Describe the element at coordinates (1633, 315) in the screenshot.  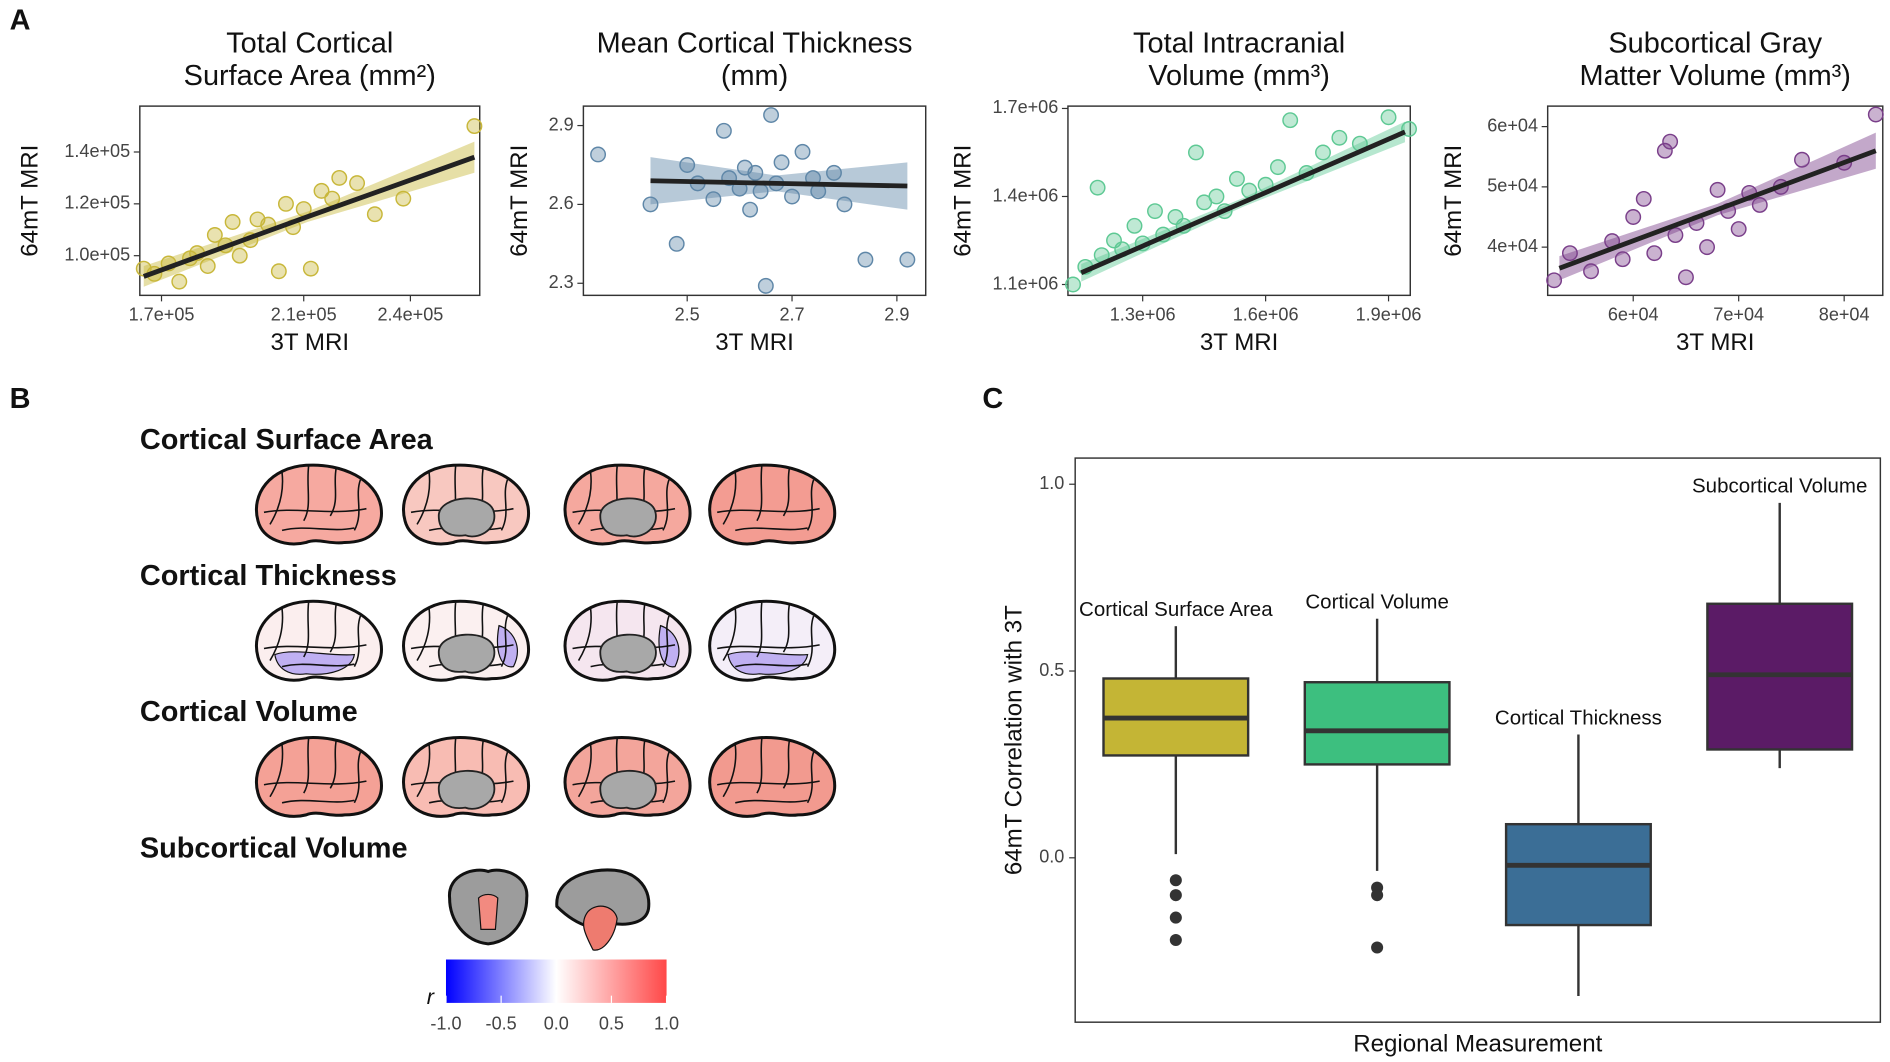
I see `x-tick-label: 6e+04` at that location.